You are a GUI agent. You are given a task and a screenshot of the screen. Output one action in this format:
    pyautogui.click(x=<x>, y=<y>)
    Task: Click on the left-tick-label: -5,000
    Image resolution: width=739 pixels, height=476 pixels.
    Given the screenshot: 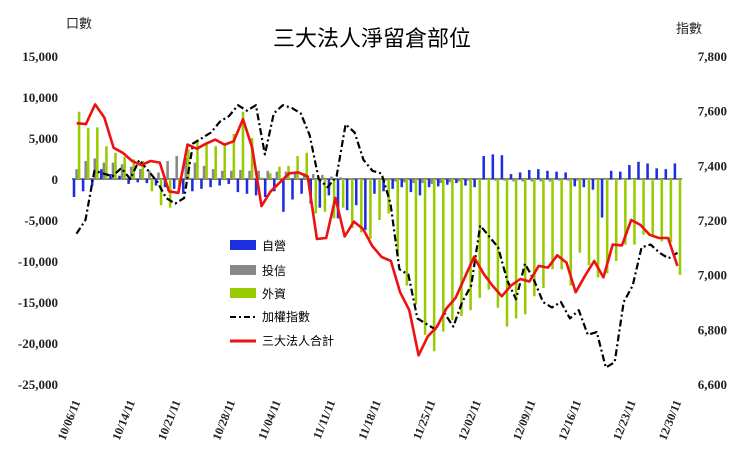 What is the action you would take?
    pyautogui.click(x=41, y=220)
    